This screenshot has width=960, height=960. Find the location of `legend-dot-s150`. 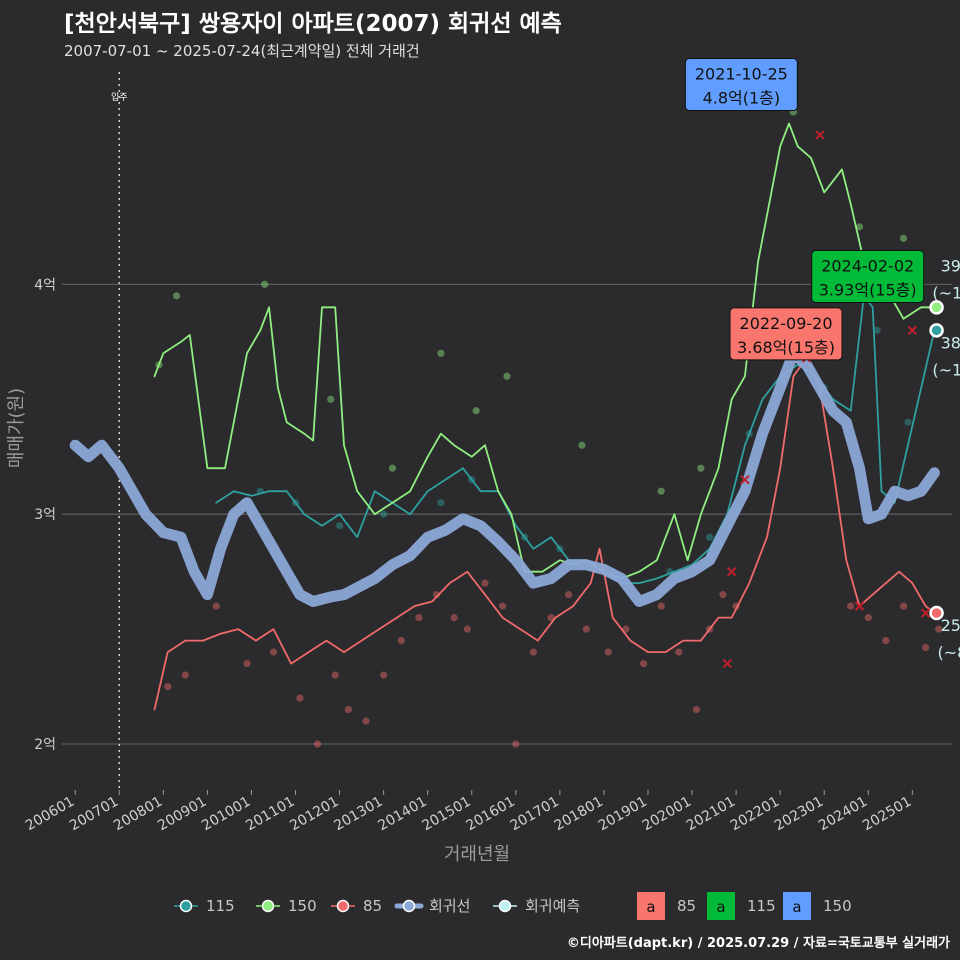

legend-dot-s150 is located at coordinates (268, 906).